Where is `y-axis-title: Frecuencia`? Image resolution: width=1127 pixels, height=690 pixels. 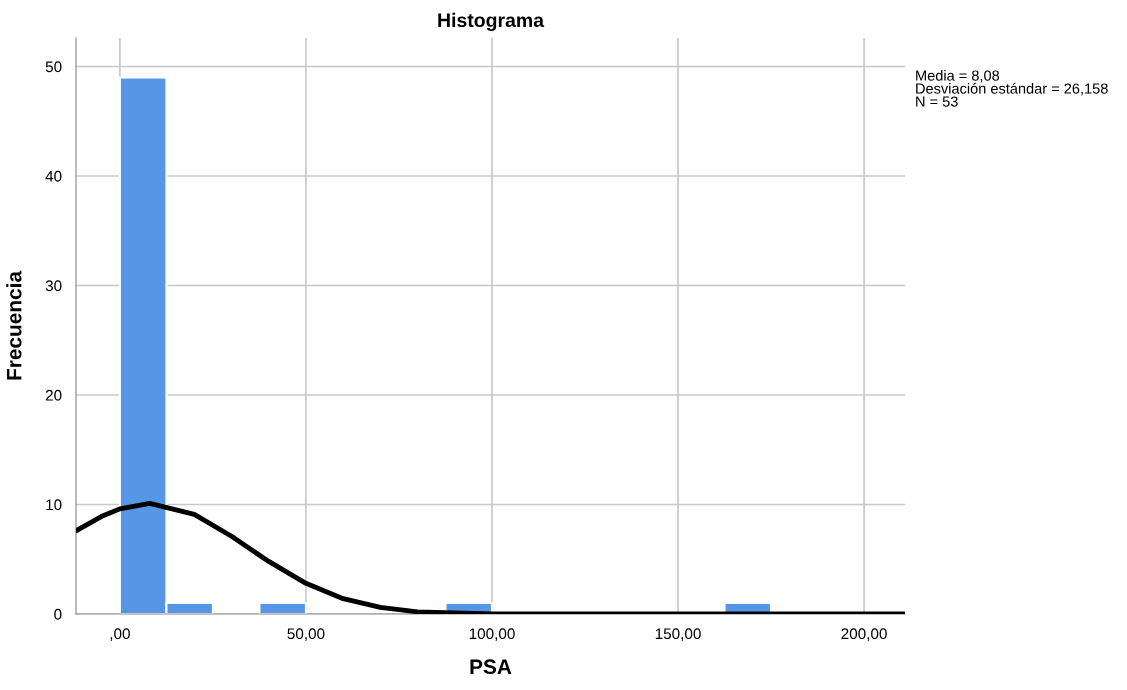
y-axis-title: Frecuencia is located at coordinates (14, 325).